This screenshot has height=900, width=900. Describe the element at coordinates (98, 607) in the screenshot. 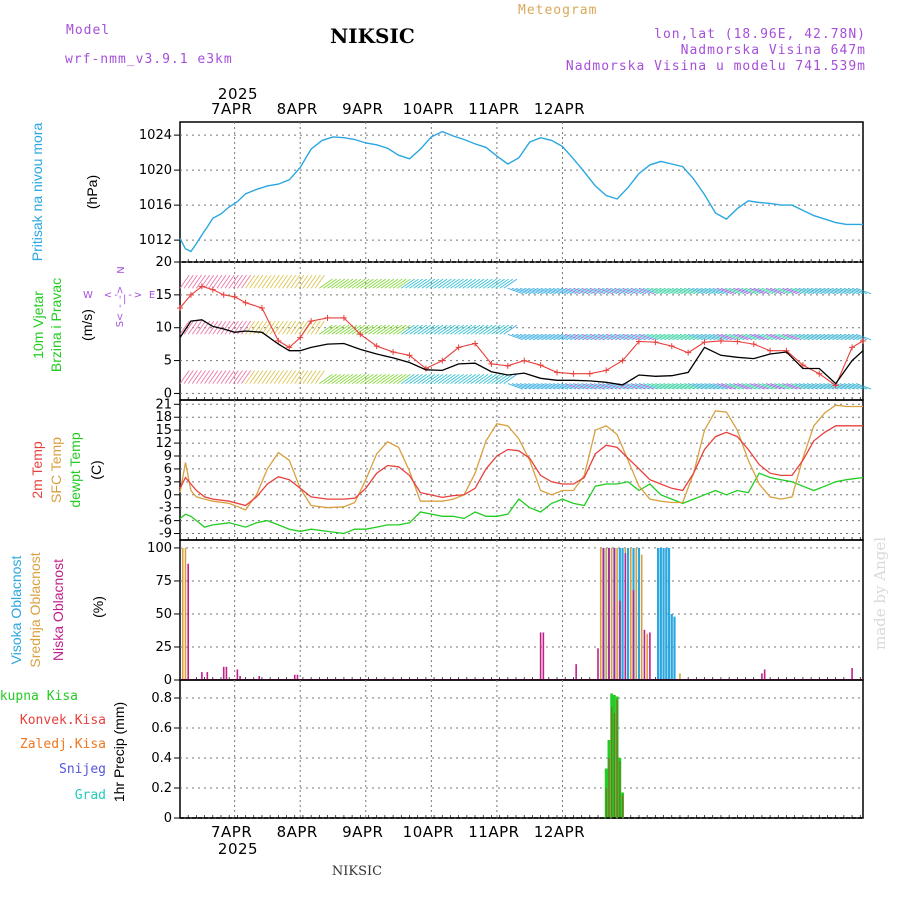

I see `cloud-unit-label: (%)` at that location.